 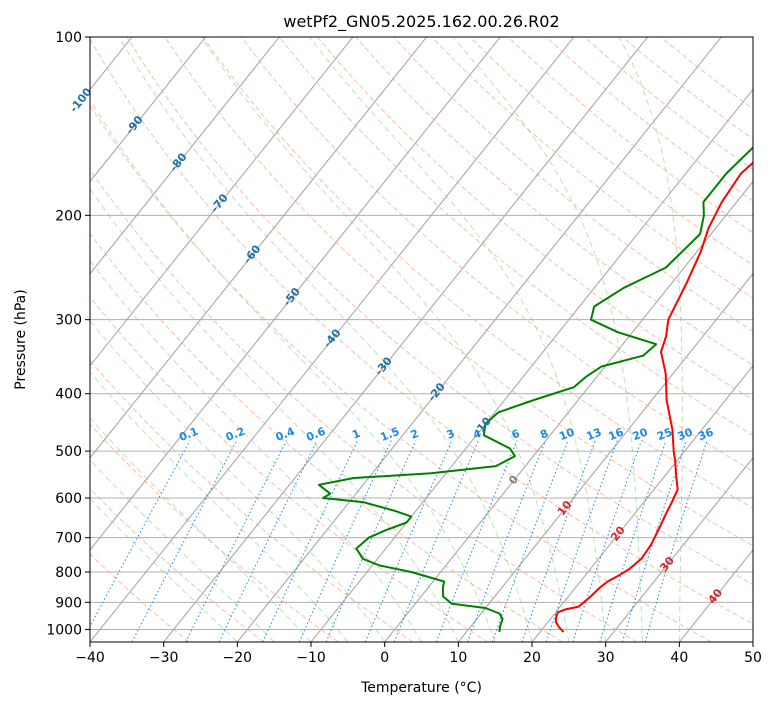 What do you see at coordinates (421, 22) in the screenshot?
I see `chart-title: wetPf2_GN05.2025.162.00.26.R02` at bounding box center [421, 22].